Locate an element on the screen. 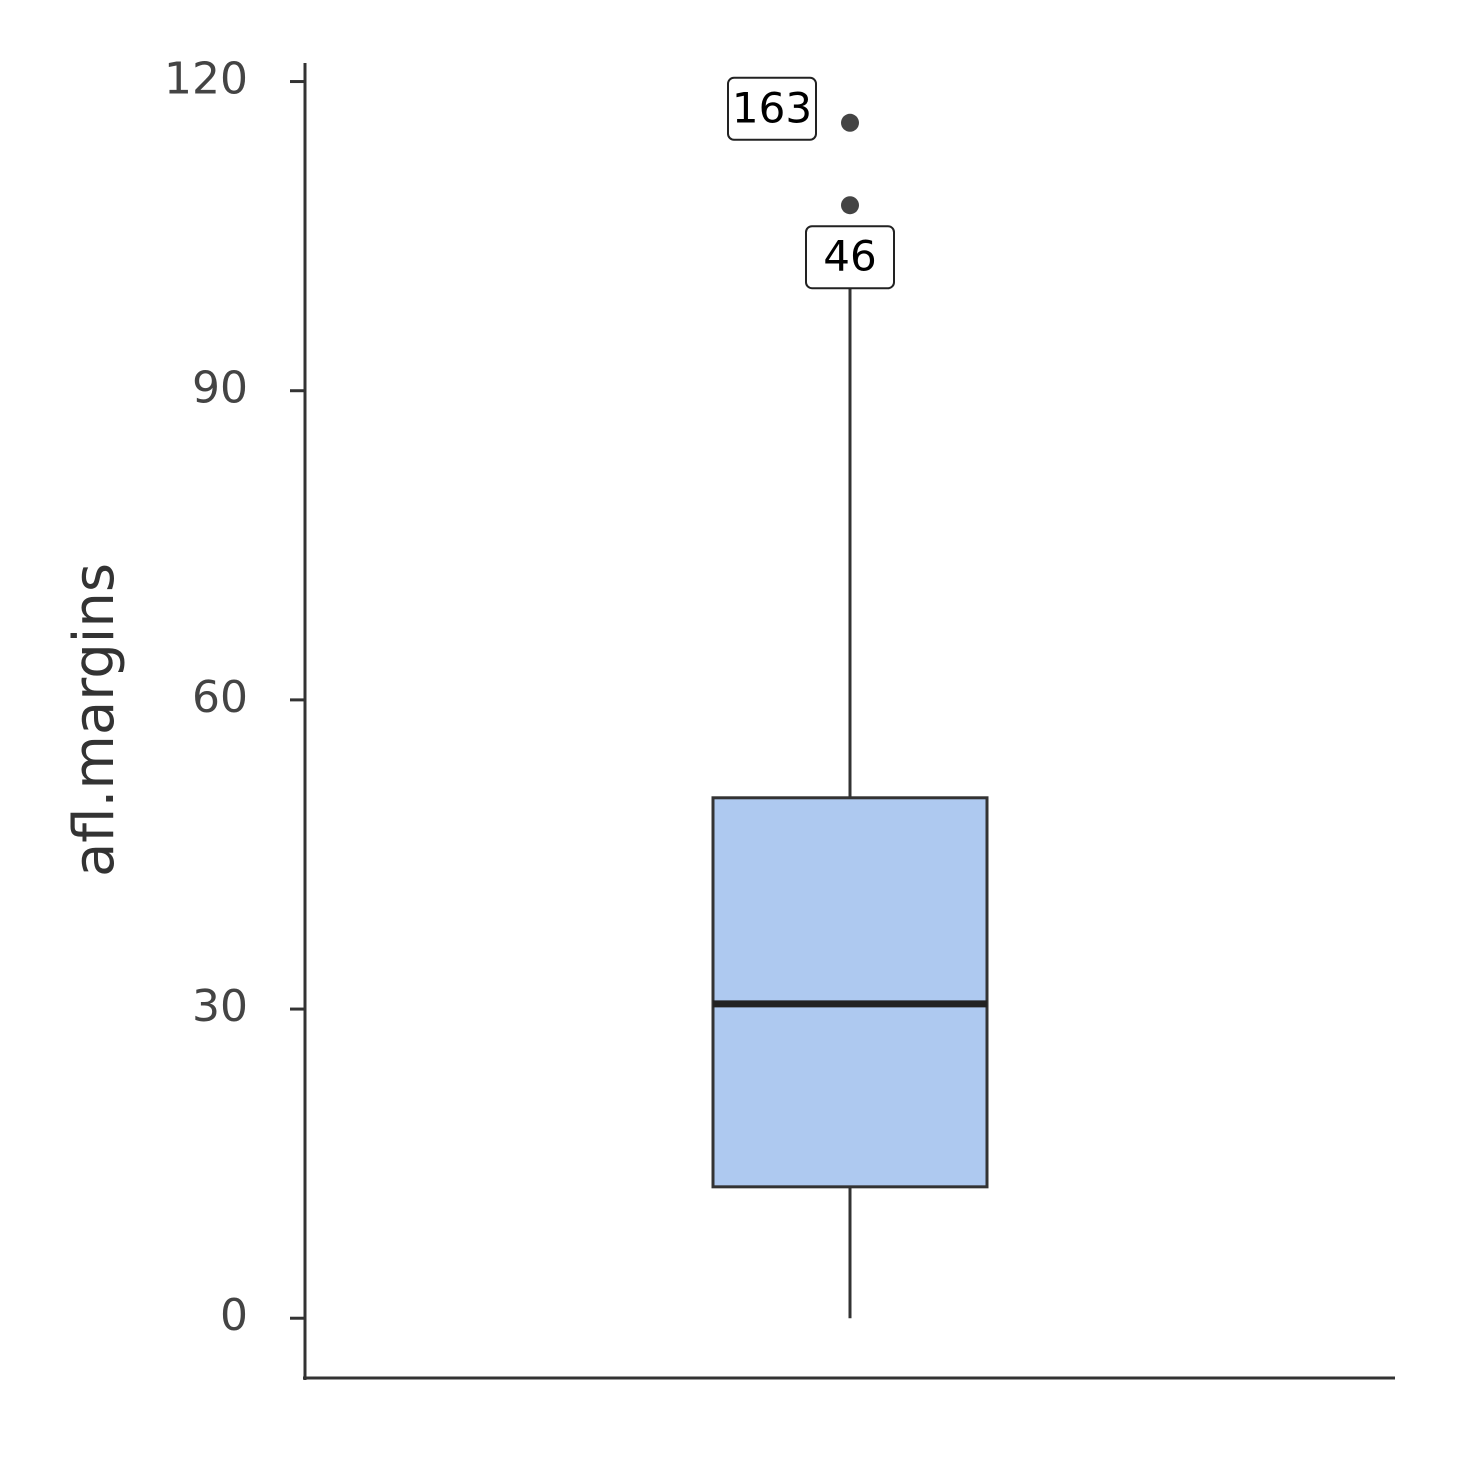 The image size is (1458, 1458). box-body is located at coordinates (850, 992).